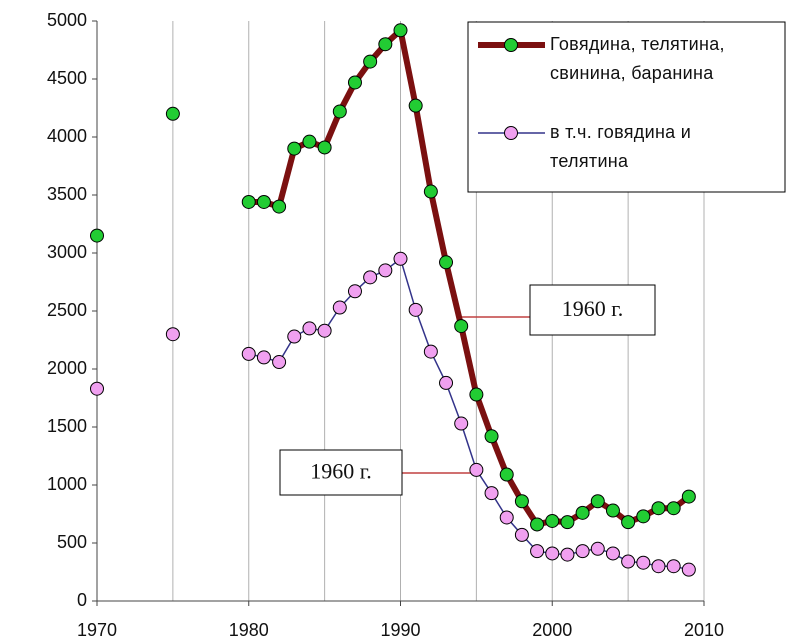 This screenshot has height=644, width=791. What do you see at coordinates (67, 136) in the screenshot?
I see `y-tick-label: 4000` at bounding box center [67, 136].